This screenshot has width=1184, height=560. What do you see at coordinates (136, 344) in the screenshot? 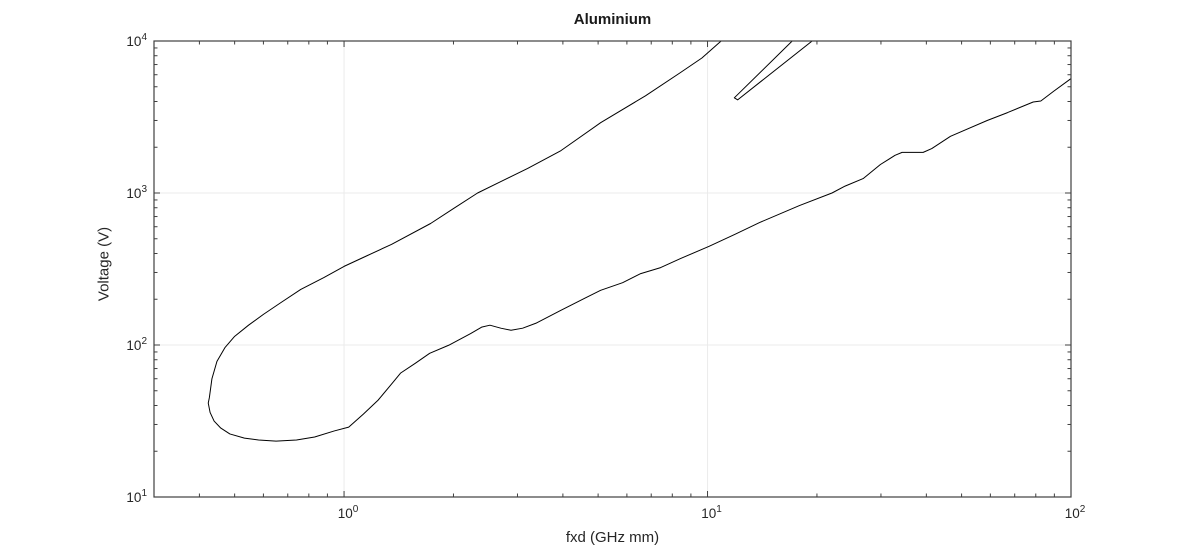
I see `y-tick-label: 10²` at bounding box center [136, 344].